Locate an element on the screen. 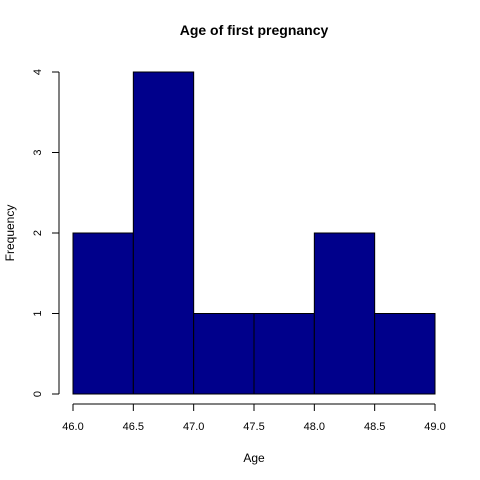 The image size is (480, 480). y-axis-label: Frequency is located at coordinates (10, 233).